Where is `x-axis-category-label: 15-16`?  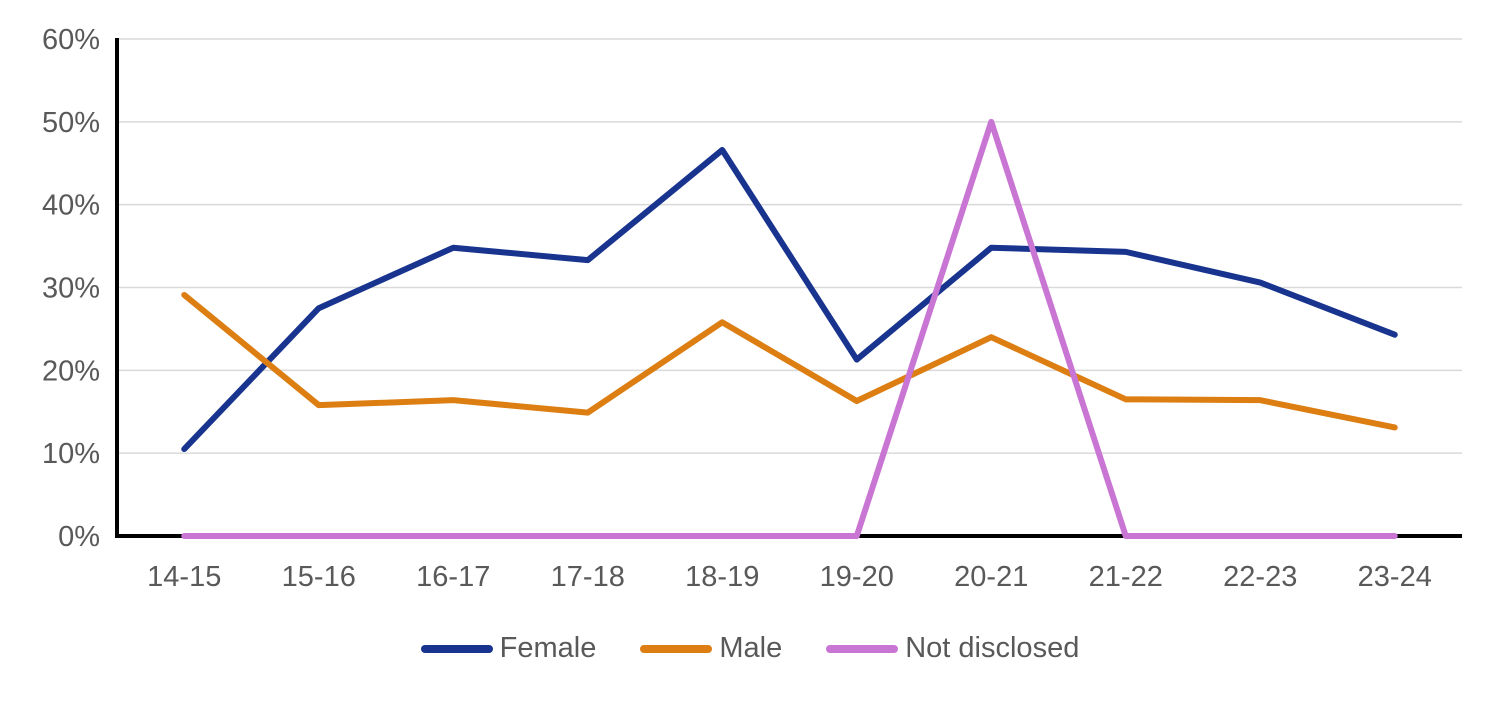 x-axis-category-label: 15-16 is located at coordinates (319, 577).